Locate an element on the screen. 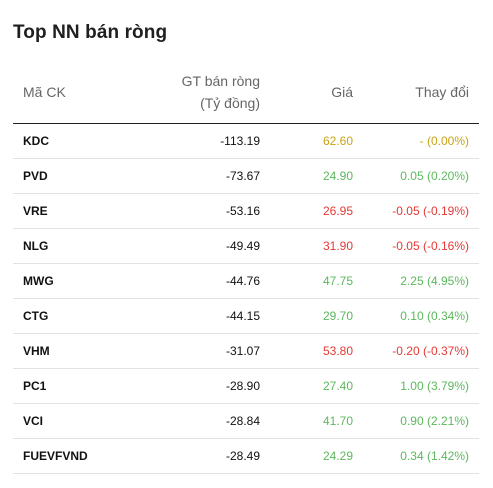 This screenshot has width=493, height=488. stock-symbol: PC1 is located at coordinates (35, 386).